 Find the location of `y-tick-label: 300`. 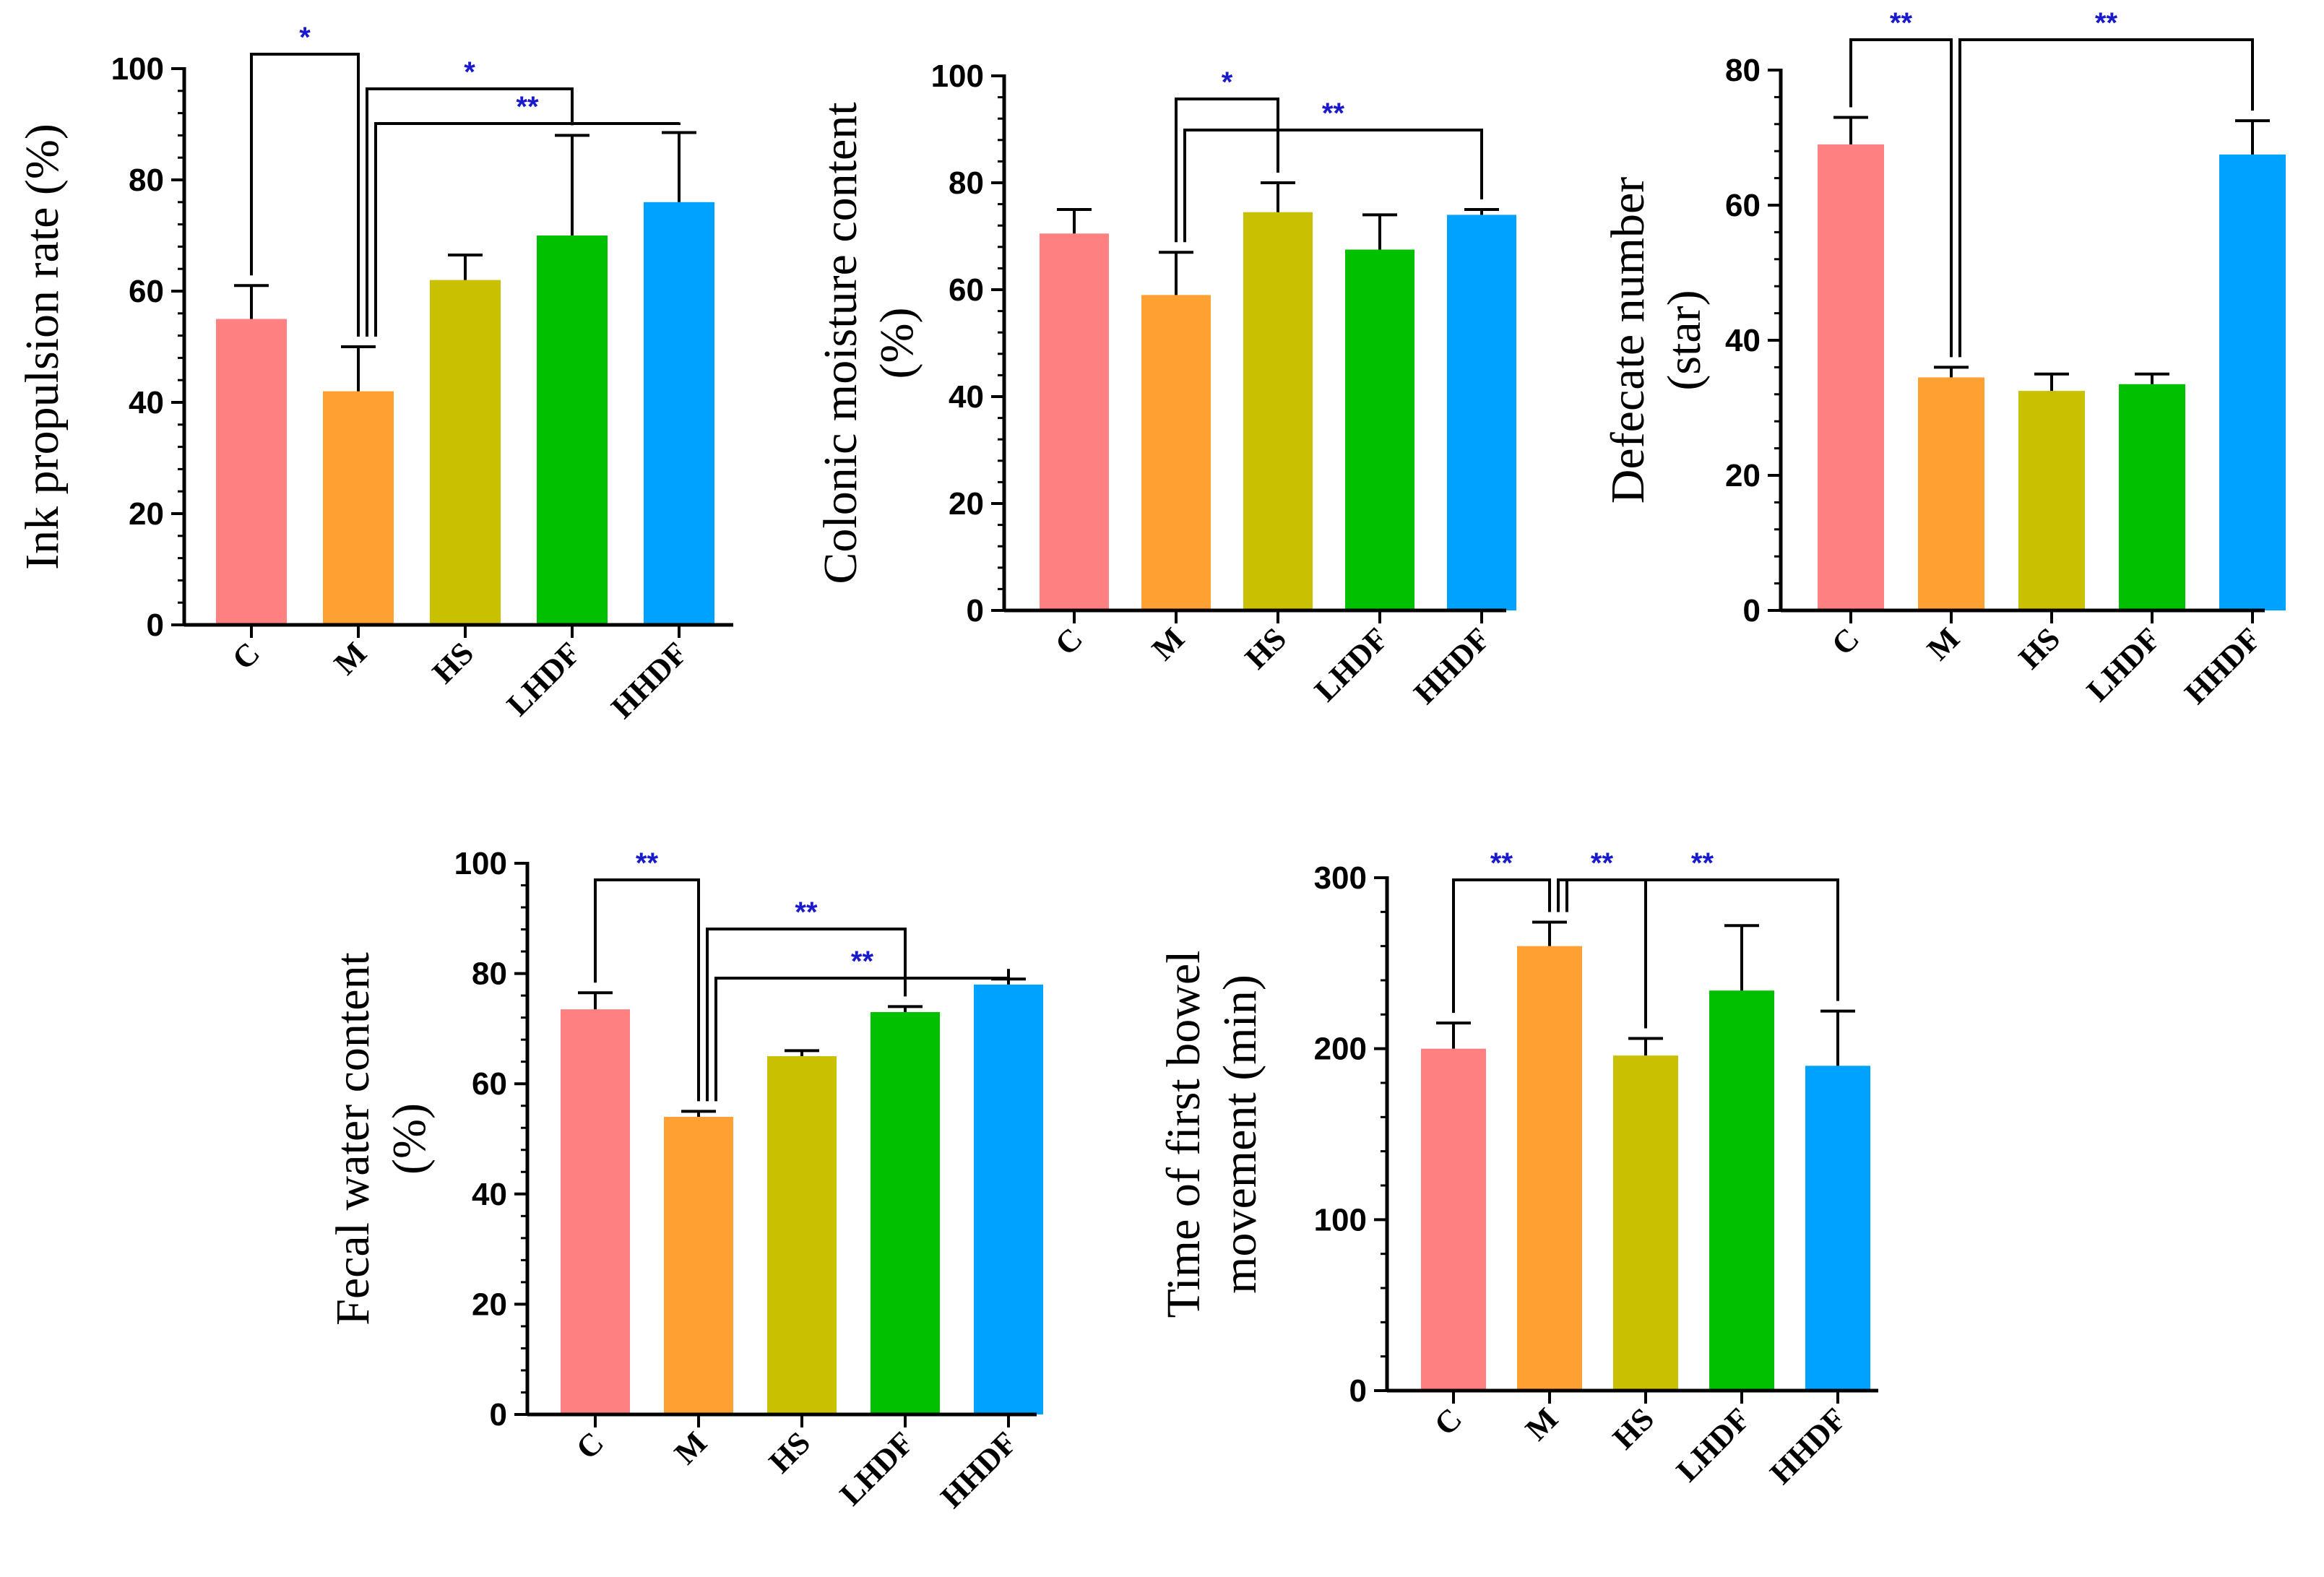

y-tick-label: 300 is located at coordinates (1340, 878).